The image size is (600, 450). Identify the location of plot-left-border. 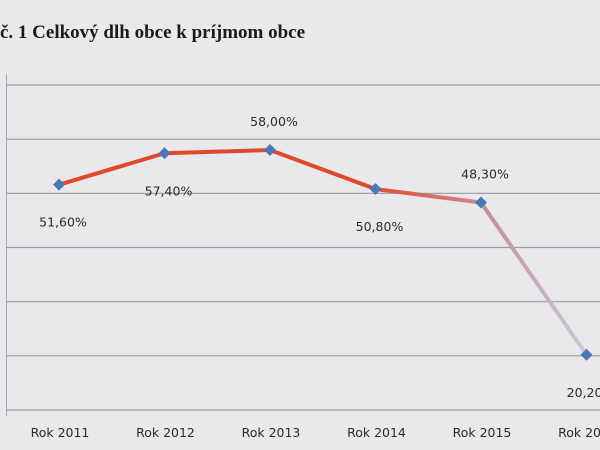
(6, 245).